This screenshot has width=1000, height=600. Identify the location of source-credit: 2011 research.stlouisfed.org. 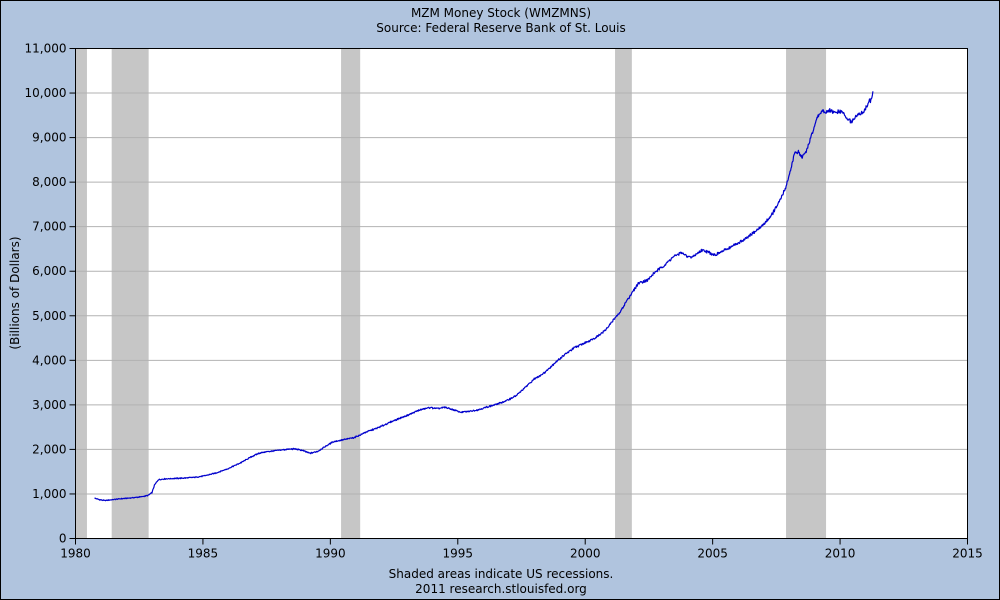
(501, 589).